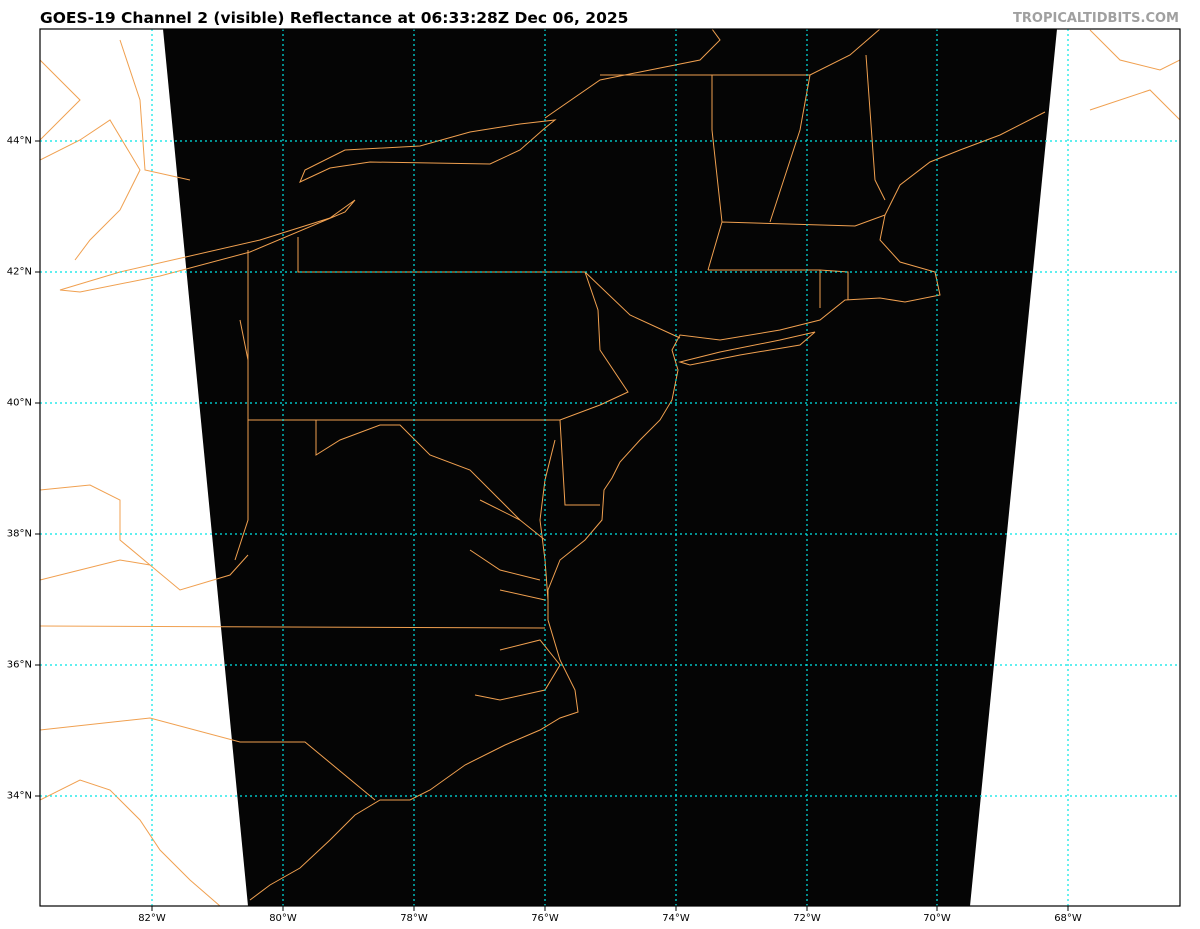 The image size is (1200, 929). What do you see at coordinates (19, 534) in the screenshot?
I see `lat-label: 38°N` at bounding box center [19, 534].